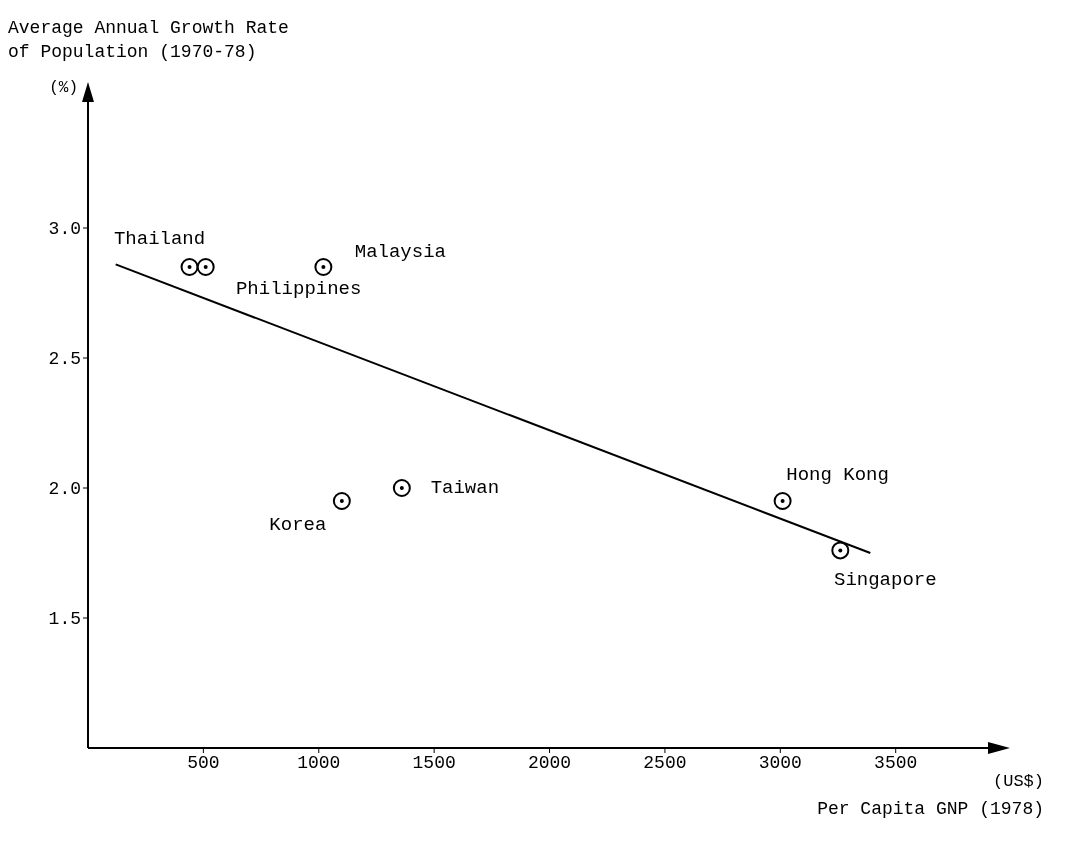  Describe the element at coordinates (465, 488) in the screenshot. I see `annotation: Taiwan` at that location.